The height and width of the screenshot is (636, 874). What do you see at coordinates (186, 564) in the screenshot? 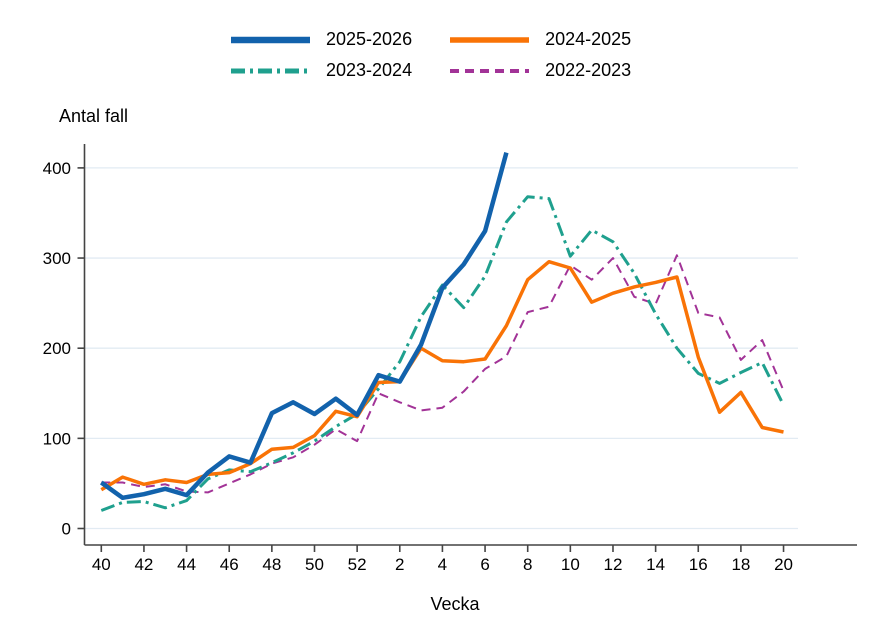
I see `x-tick-label: 44` at bounding box center [186, 564].